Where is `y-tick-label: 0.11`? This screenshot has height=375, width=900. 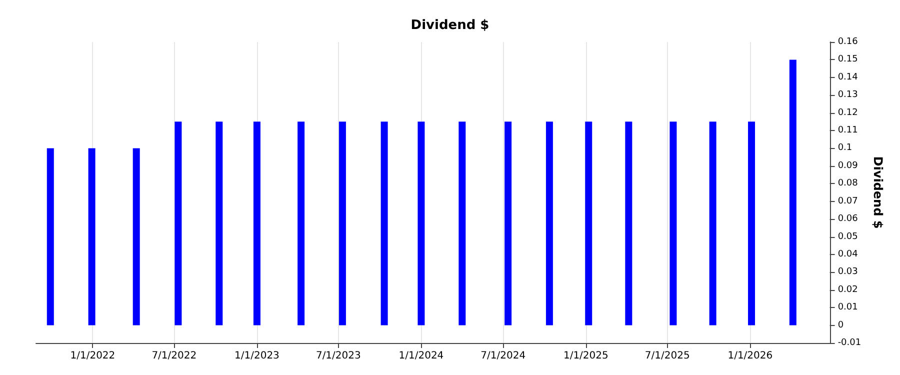
y-tick-label: 0.11 is located at coordinates (848, 131).